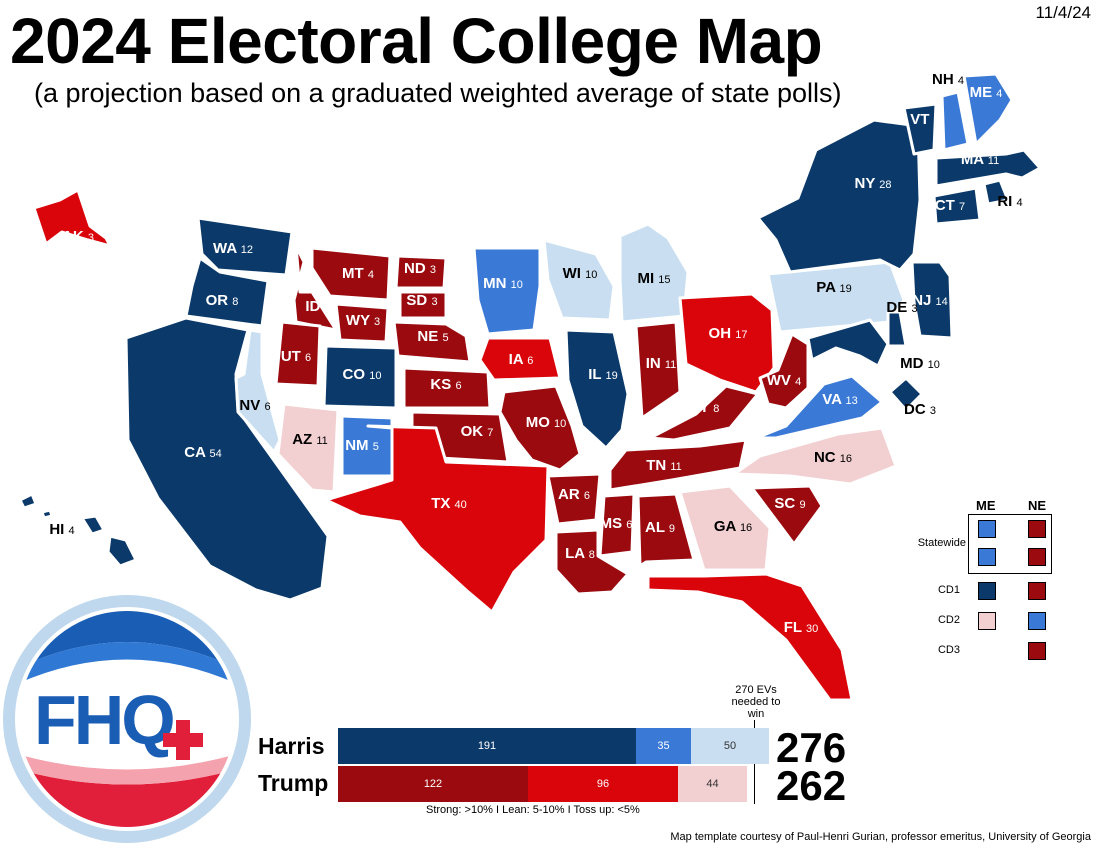 This screenshot has width=1099, height=852. What do you see at coordinates (432, 342) in the screenshot?
I see `state-ne` at bounding box center [432, 342].